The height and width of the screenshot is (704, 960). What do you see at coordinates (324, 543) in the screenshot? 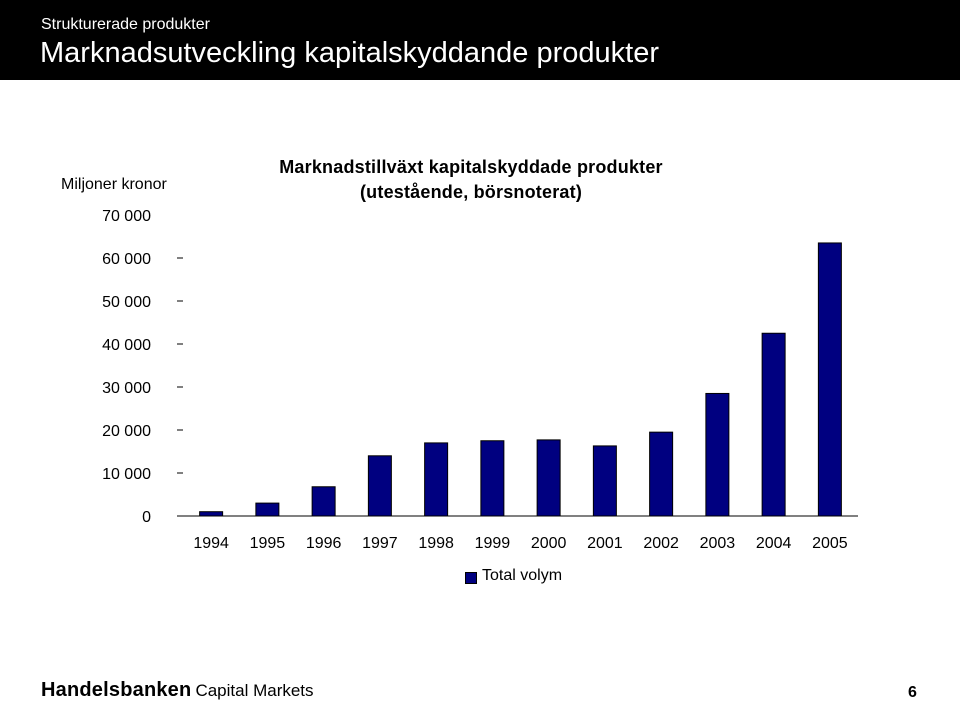
I see `x-tick-label: 1996` at bounding box center [324, 543].